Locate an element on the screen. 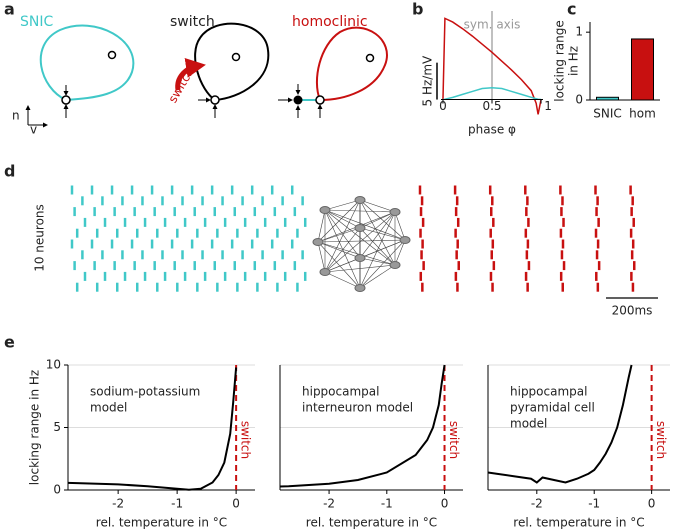  diagram-title: homoclinic is located at coordinates (330, 22).